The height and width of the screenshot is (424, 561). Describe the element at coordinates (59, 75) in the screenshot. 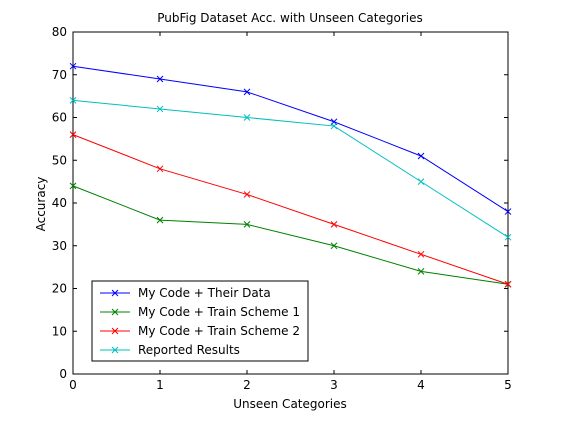

I see `y-tick-label: 70` at that location.